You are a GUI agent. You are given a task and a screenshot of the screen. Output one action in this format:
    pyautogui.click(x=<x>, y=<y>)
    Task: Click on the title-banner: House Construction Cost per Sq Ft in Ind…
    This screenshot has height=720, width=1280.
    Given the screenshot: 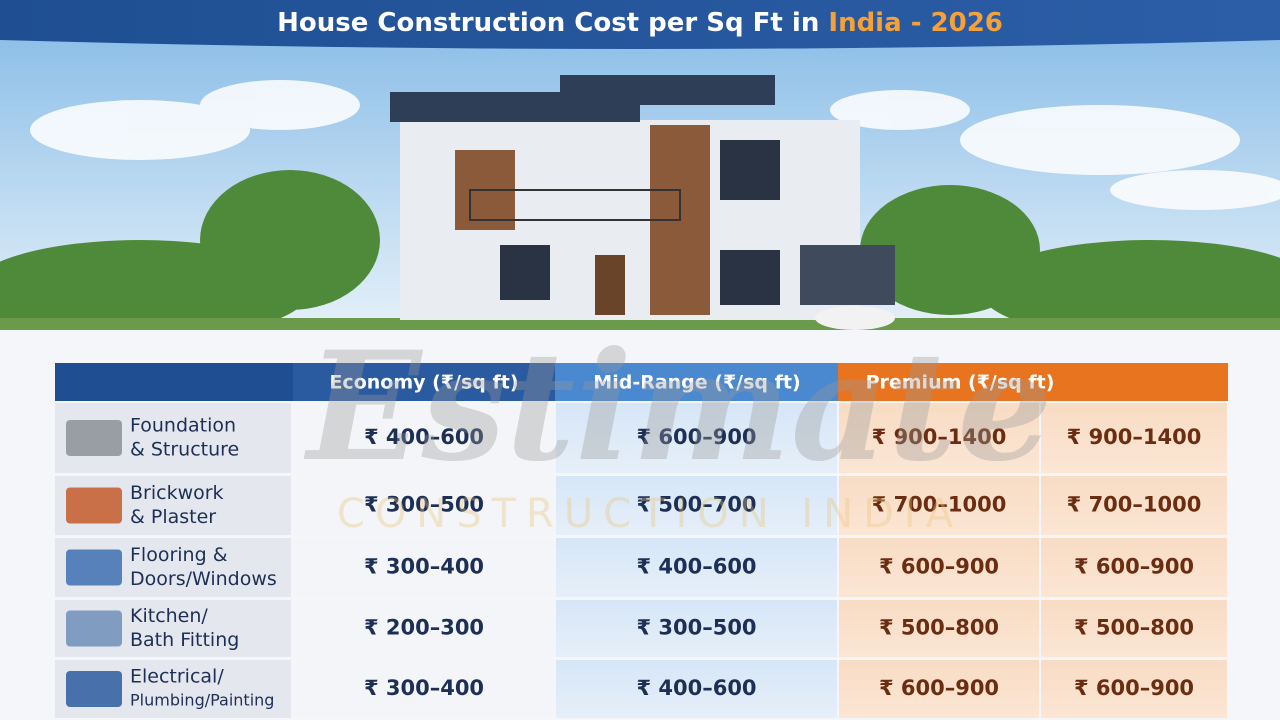 What is the action you would take?
    pyautogui.click(x=640, y=24)
    